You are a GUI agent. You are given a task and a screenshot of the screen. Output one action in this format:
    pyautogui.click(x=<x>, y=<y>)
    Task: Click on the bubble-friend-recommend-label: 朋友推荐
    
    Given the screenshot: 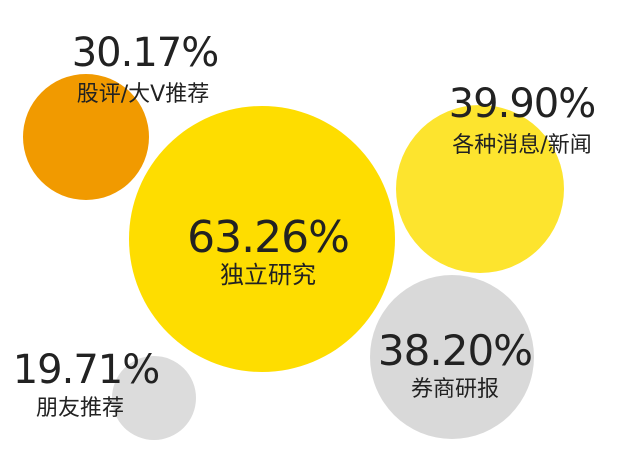 What is the action you would take?
    pyautogui.click(x=80, y=408)
    